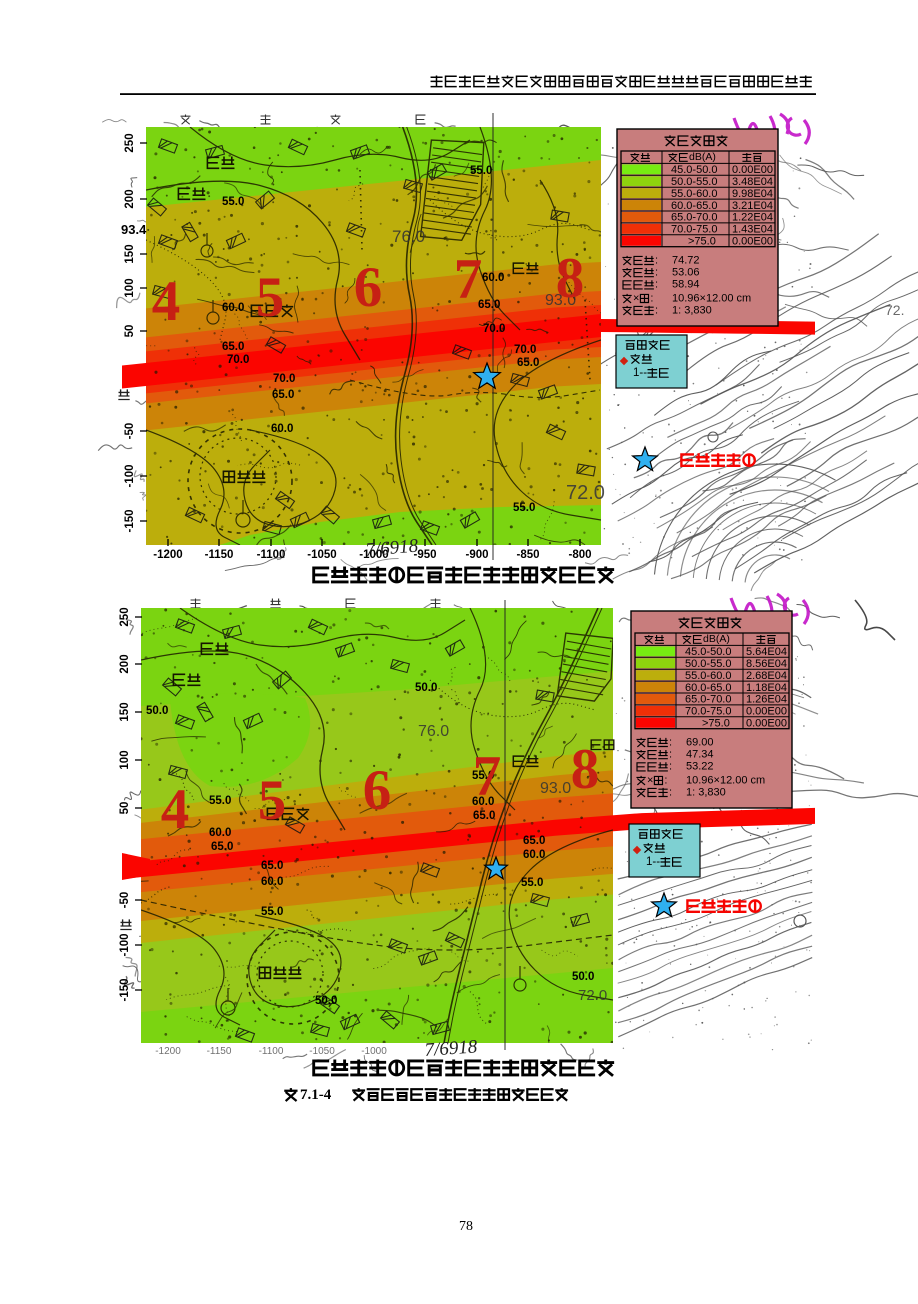 The width and height of the screenshot is (918, 1304). What do you see at coordinates (766, 664) in the screenshot?
I see `svg-text: 8.56E04` at bounding box center [766, 664].